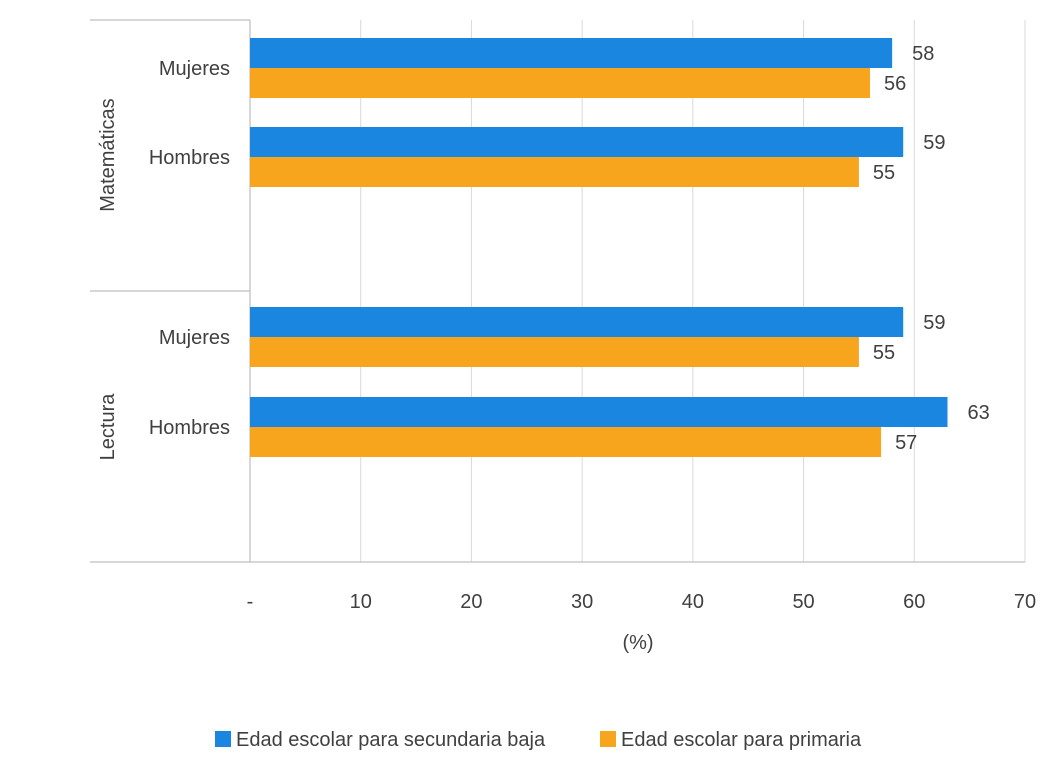  I want to click on group-label: Matemáticas, so click(108, 154).